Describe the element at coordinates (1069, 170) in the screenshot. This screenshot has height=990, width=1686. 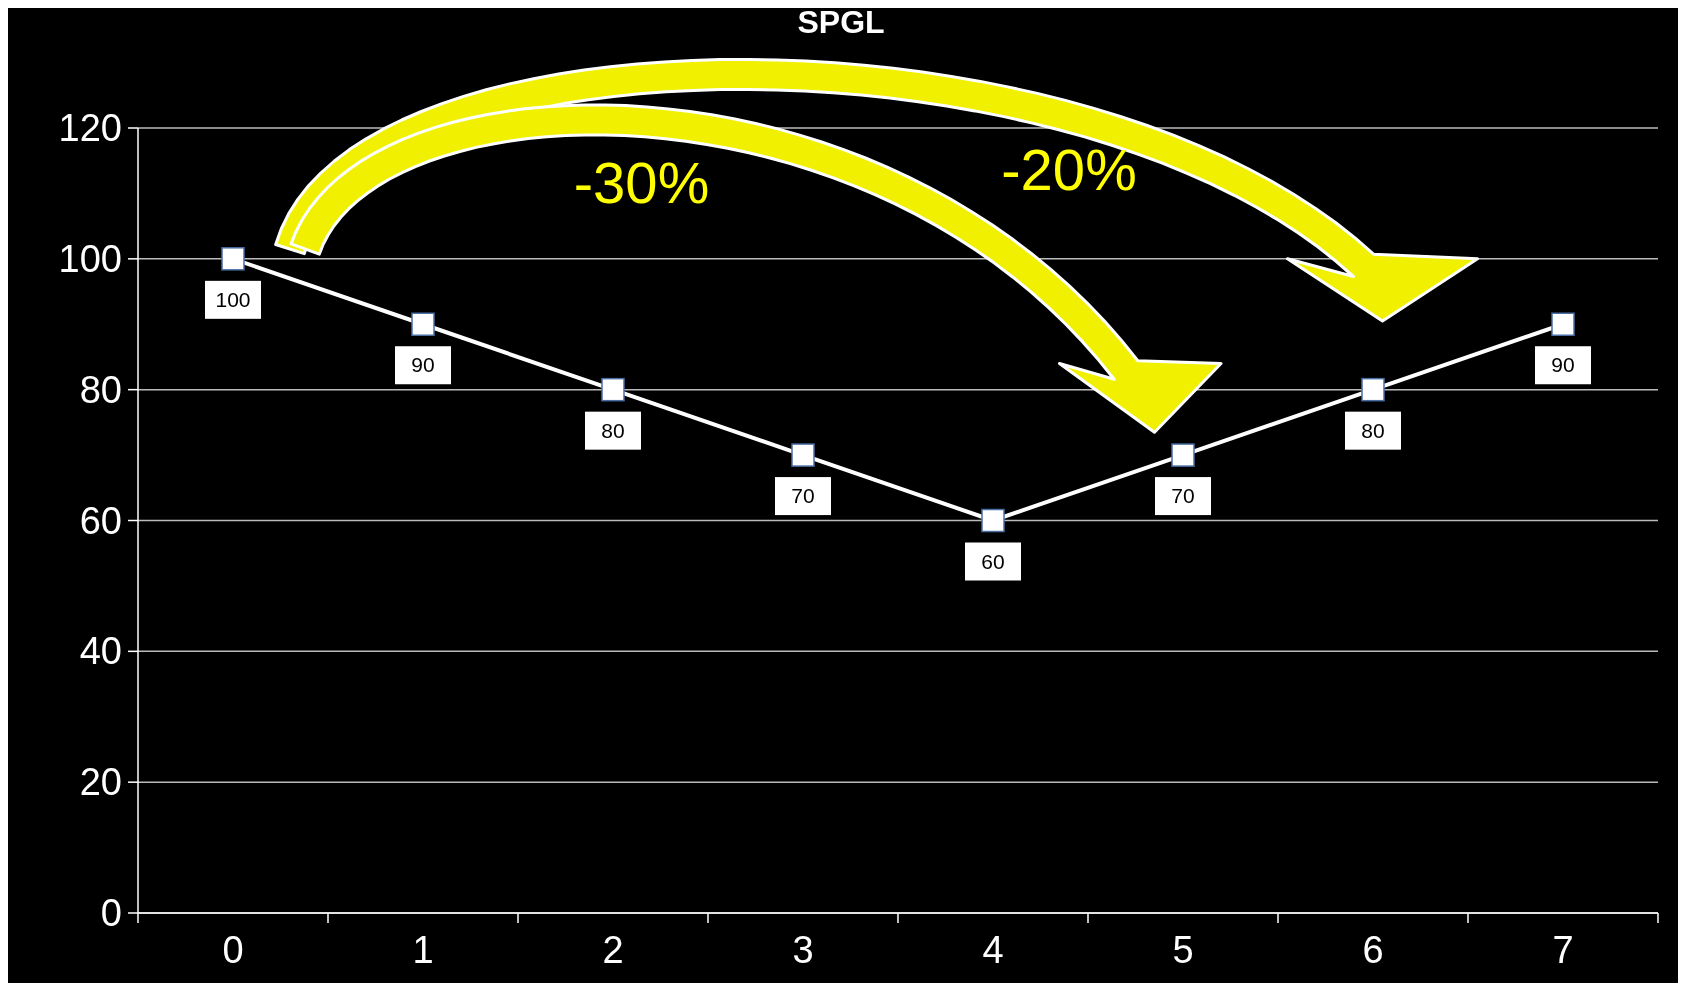
I see `annotation: -20%` at that location.